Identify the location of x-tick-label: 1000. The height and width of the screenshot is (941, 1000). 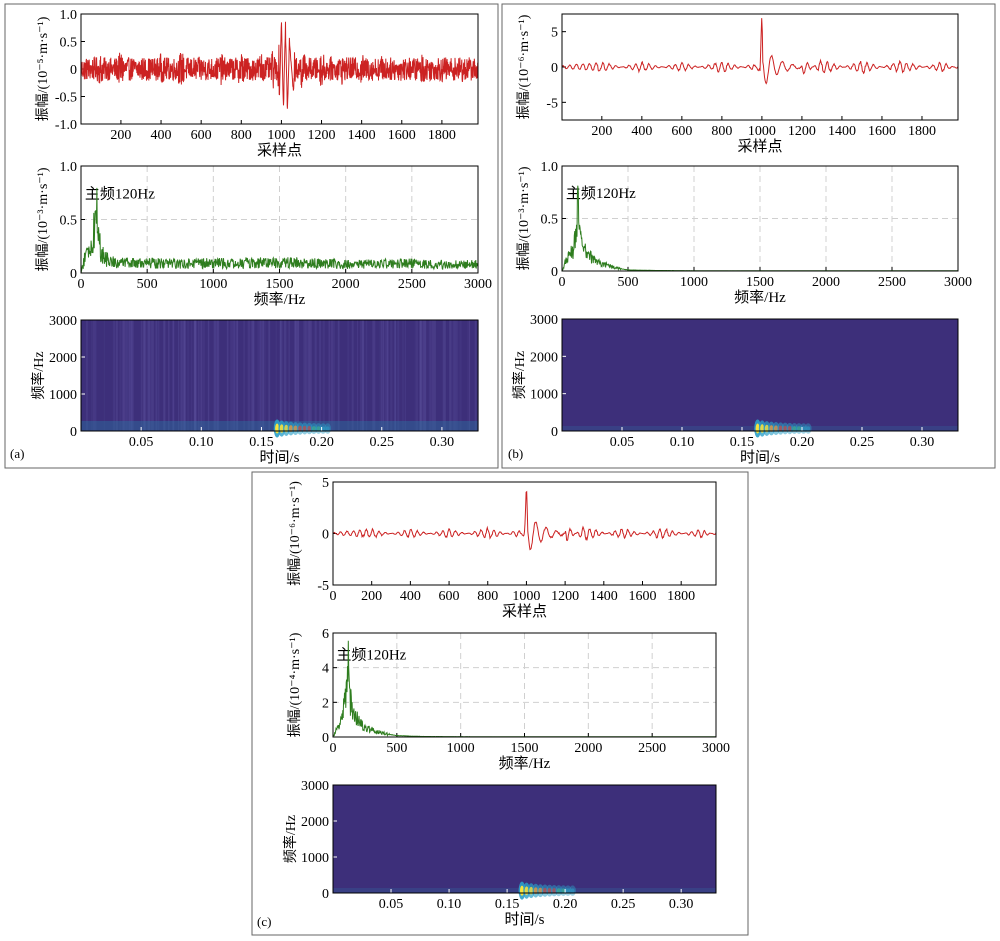
(762, 131).